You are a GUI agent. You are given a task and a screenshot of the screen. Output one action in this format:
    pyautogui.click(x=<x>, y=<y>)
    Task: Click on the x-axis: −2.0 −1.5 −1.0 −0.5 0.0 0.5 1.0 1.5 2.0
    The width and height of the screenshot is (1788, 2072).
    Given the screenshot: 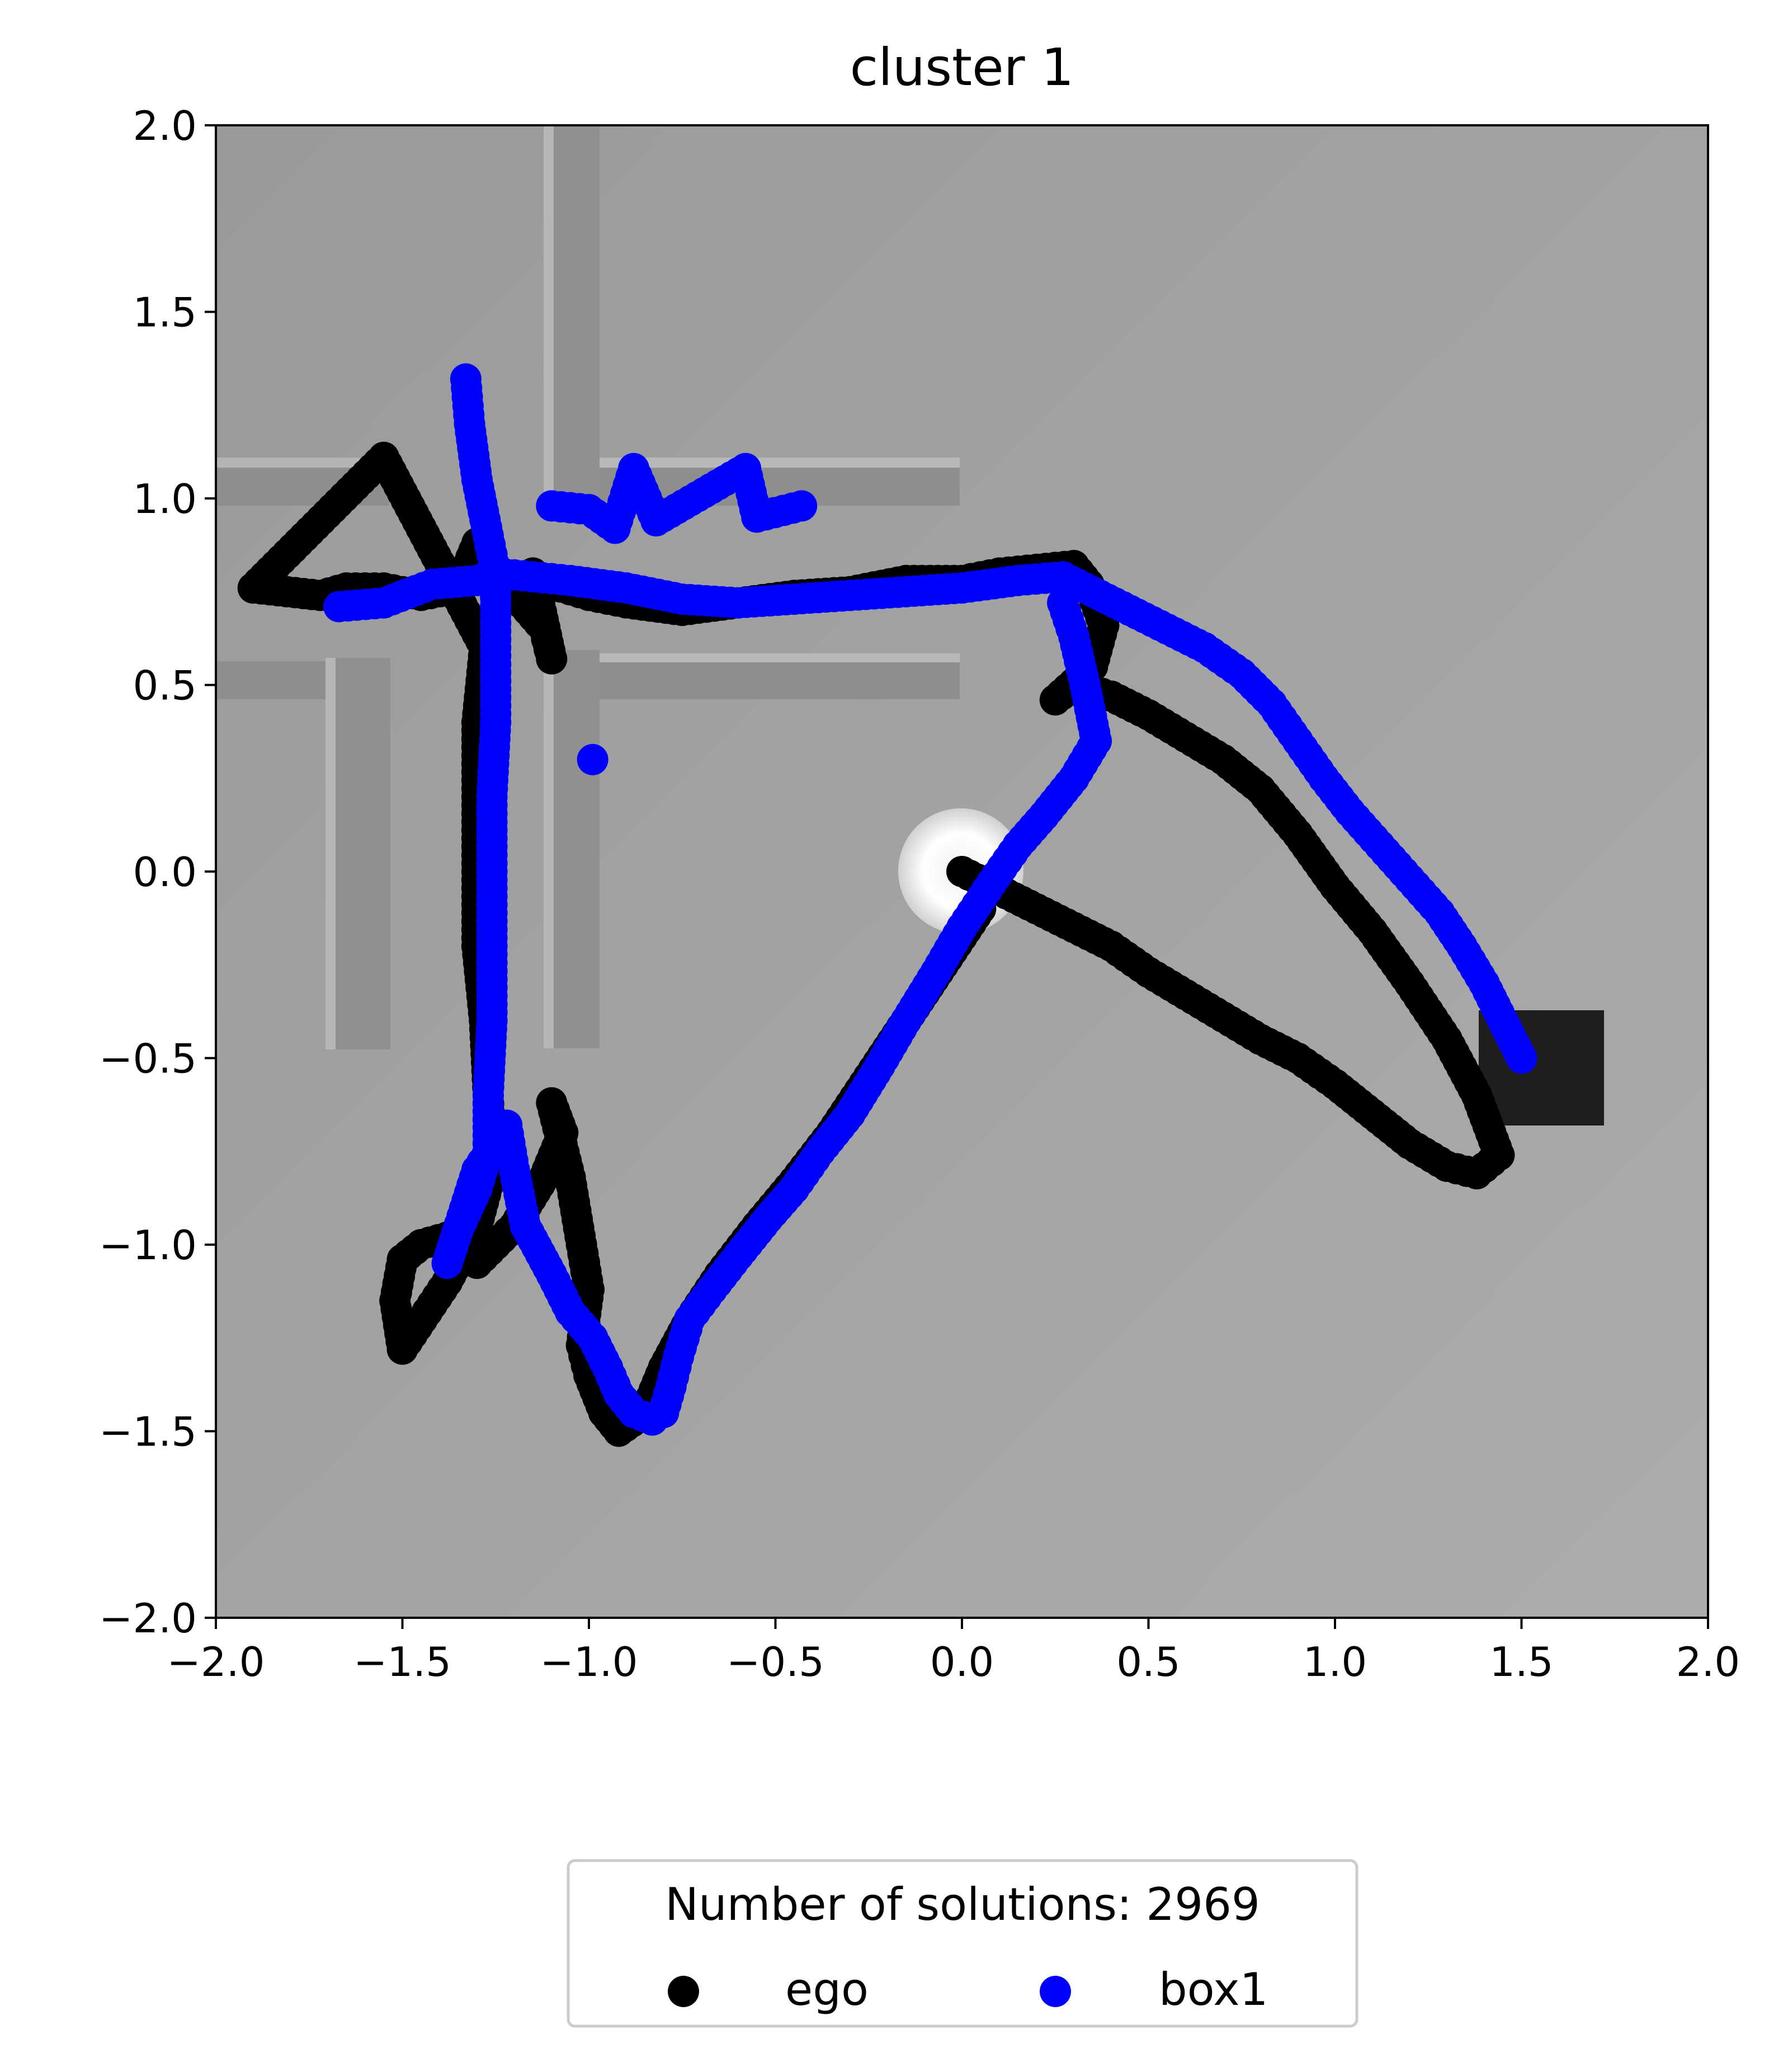 What is the action you would take?
    pyautogui.click(x=953, y=1651)
    